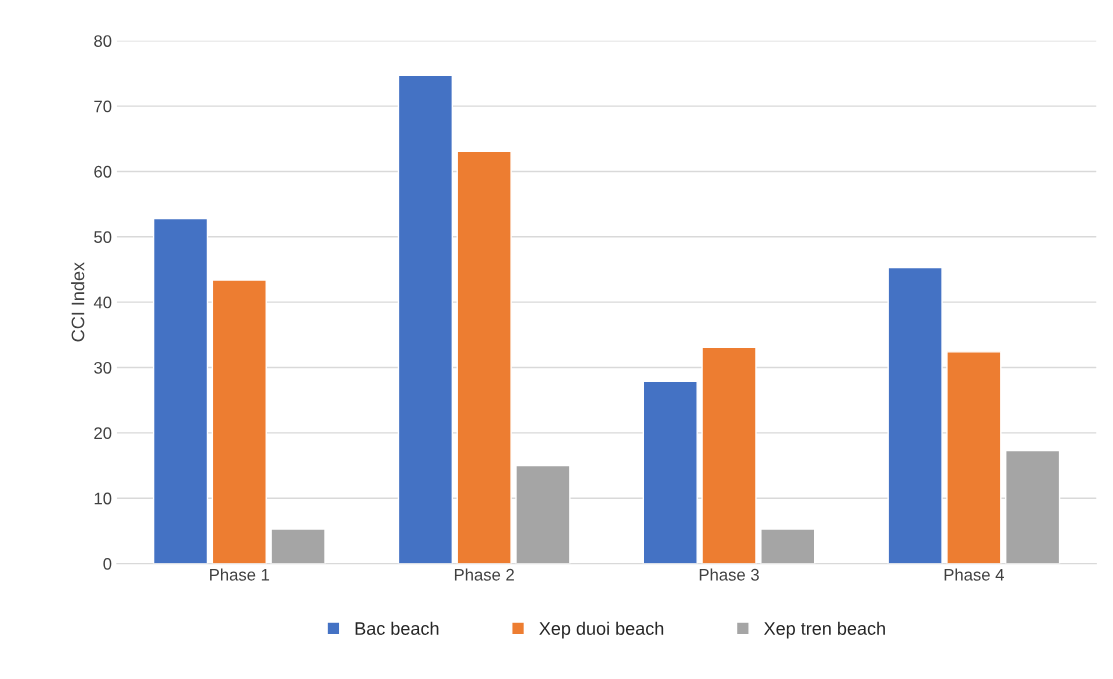 The image size is (1113, 679). Describe the element at coordinates (103, 367) in the screenshot. I see `y-tick-label: 30` at that location.